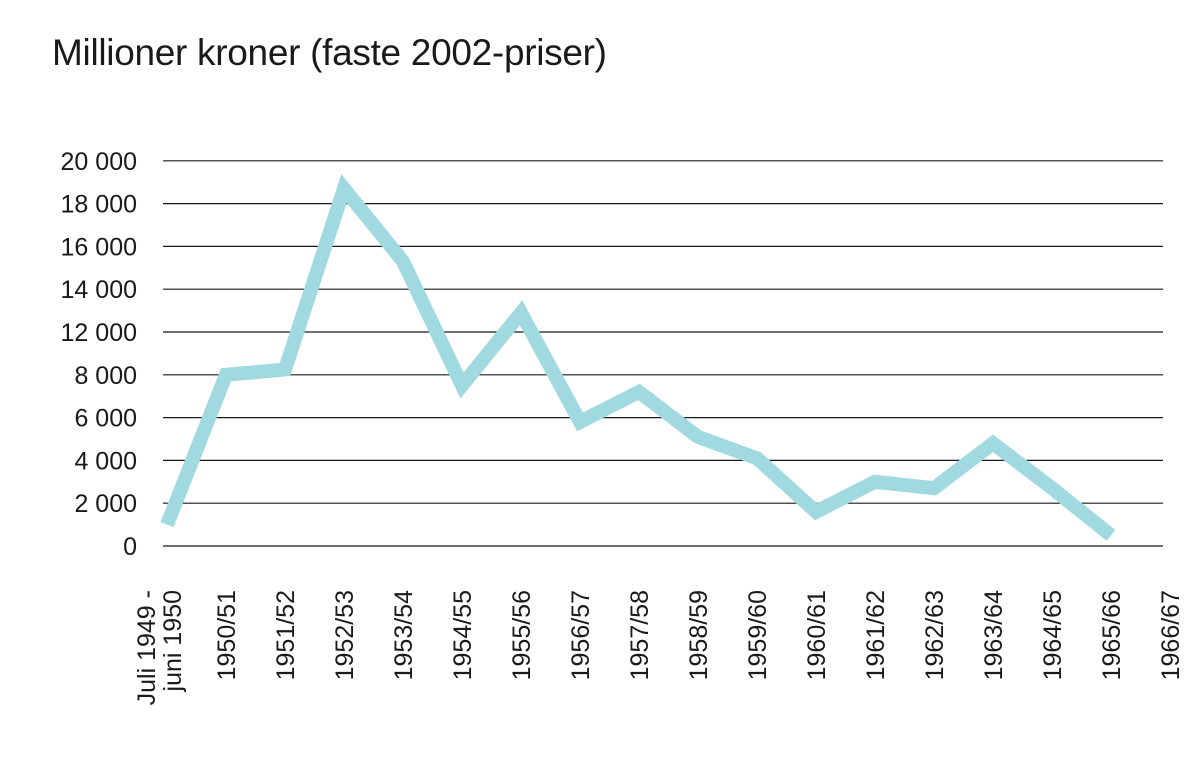  Describe the element at coordinates (286, 635) in the screenshot. I see `x-tick-label: 1951/52` at that location.